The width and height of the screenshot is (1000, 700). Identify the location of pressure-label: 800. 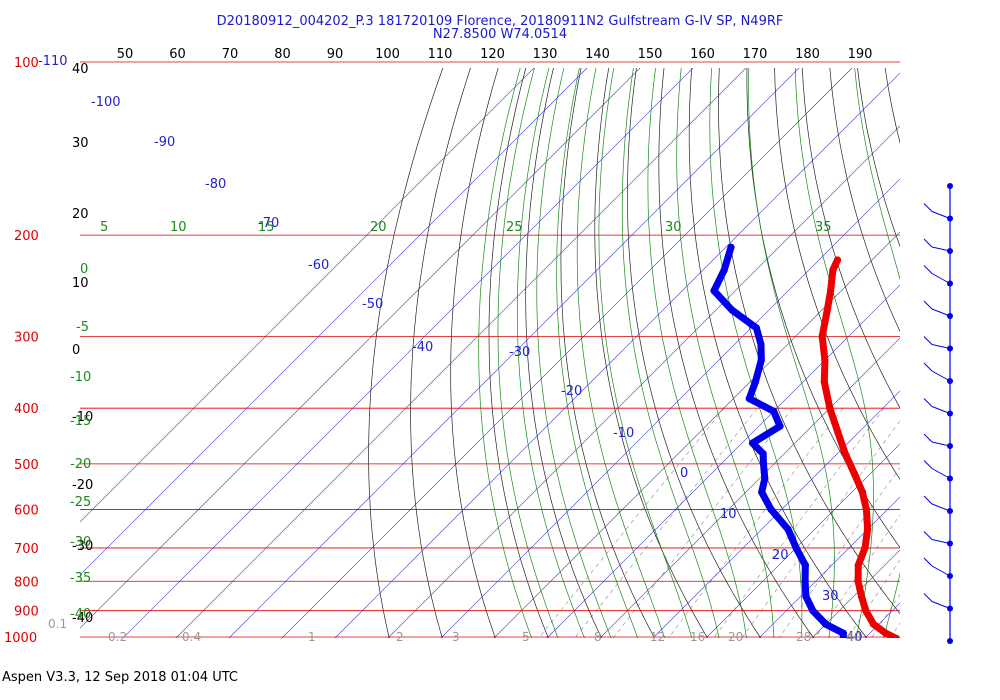
(26, 582).